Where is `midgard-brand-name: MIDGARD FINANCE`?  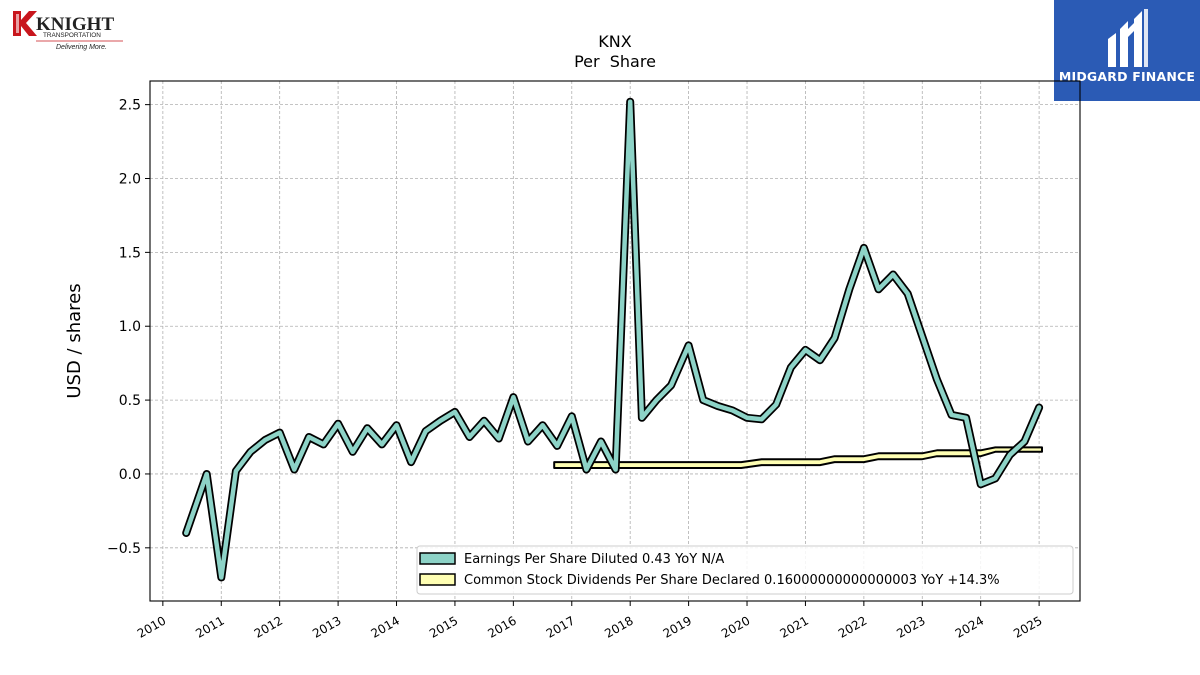
midgard-brand-name: MIDGARD FINANCE is located at coordinates (1127, 76).